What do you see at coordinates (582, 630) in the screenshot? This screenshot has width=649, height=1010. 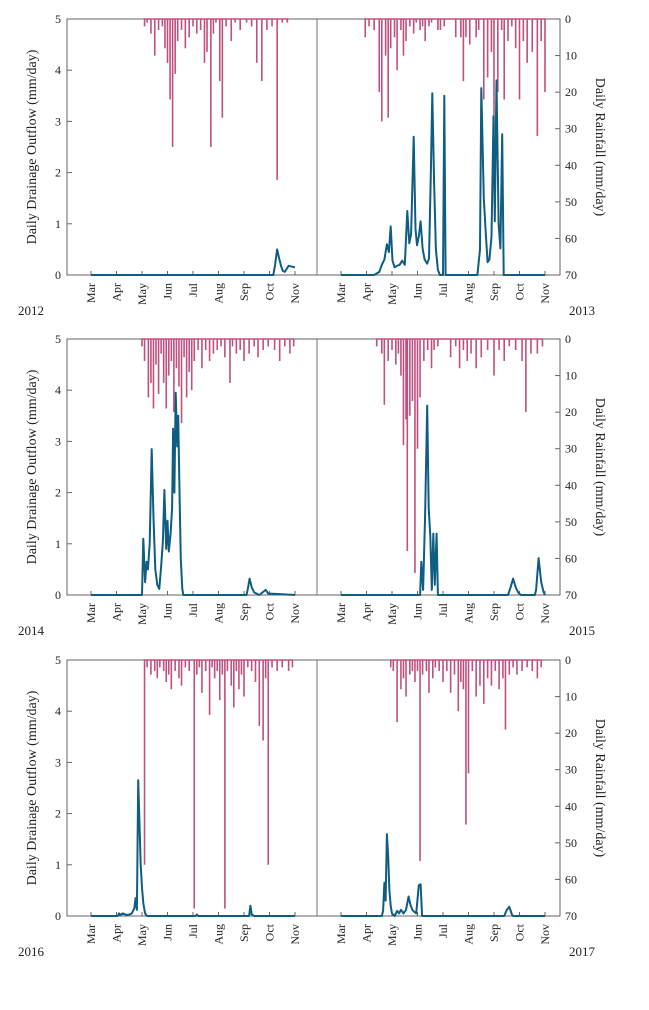 I see `year-label-2015: 2015` at bounding box center [582, 630].